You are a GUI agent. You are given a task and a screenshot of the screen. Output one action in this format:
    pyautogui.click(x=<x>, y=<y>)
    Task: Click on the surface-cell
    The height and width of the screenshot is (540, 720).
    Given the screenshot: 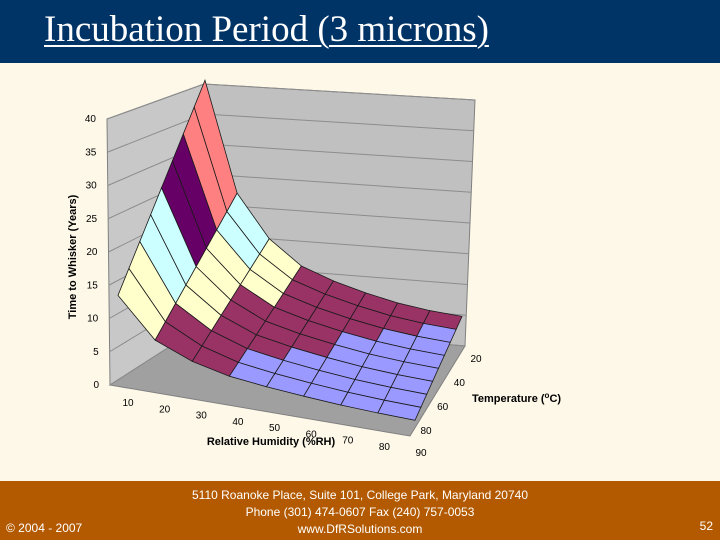 What is the action you would take?
    pyautogui.click(x=399, y=410)
    